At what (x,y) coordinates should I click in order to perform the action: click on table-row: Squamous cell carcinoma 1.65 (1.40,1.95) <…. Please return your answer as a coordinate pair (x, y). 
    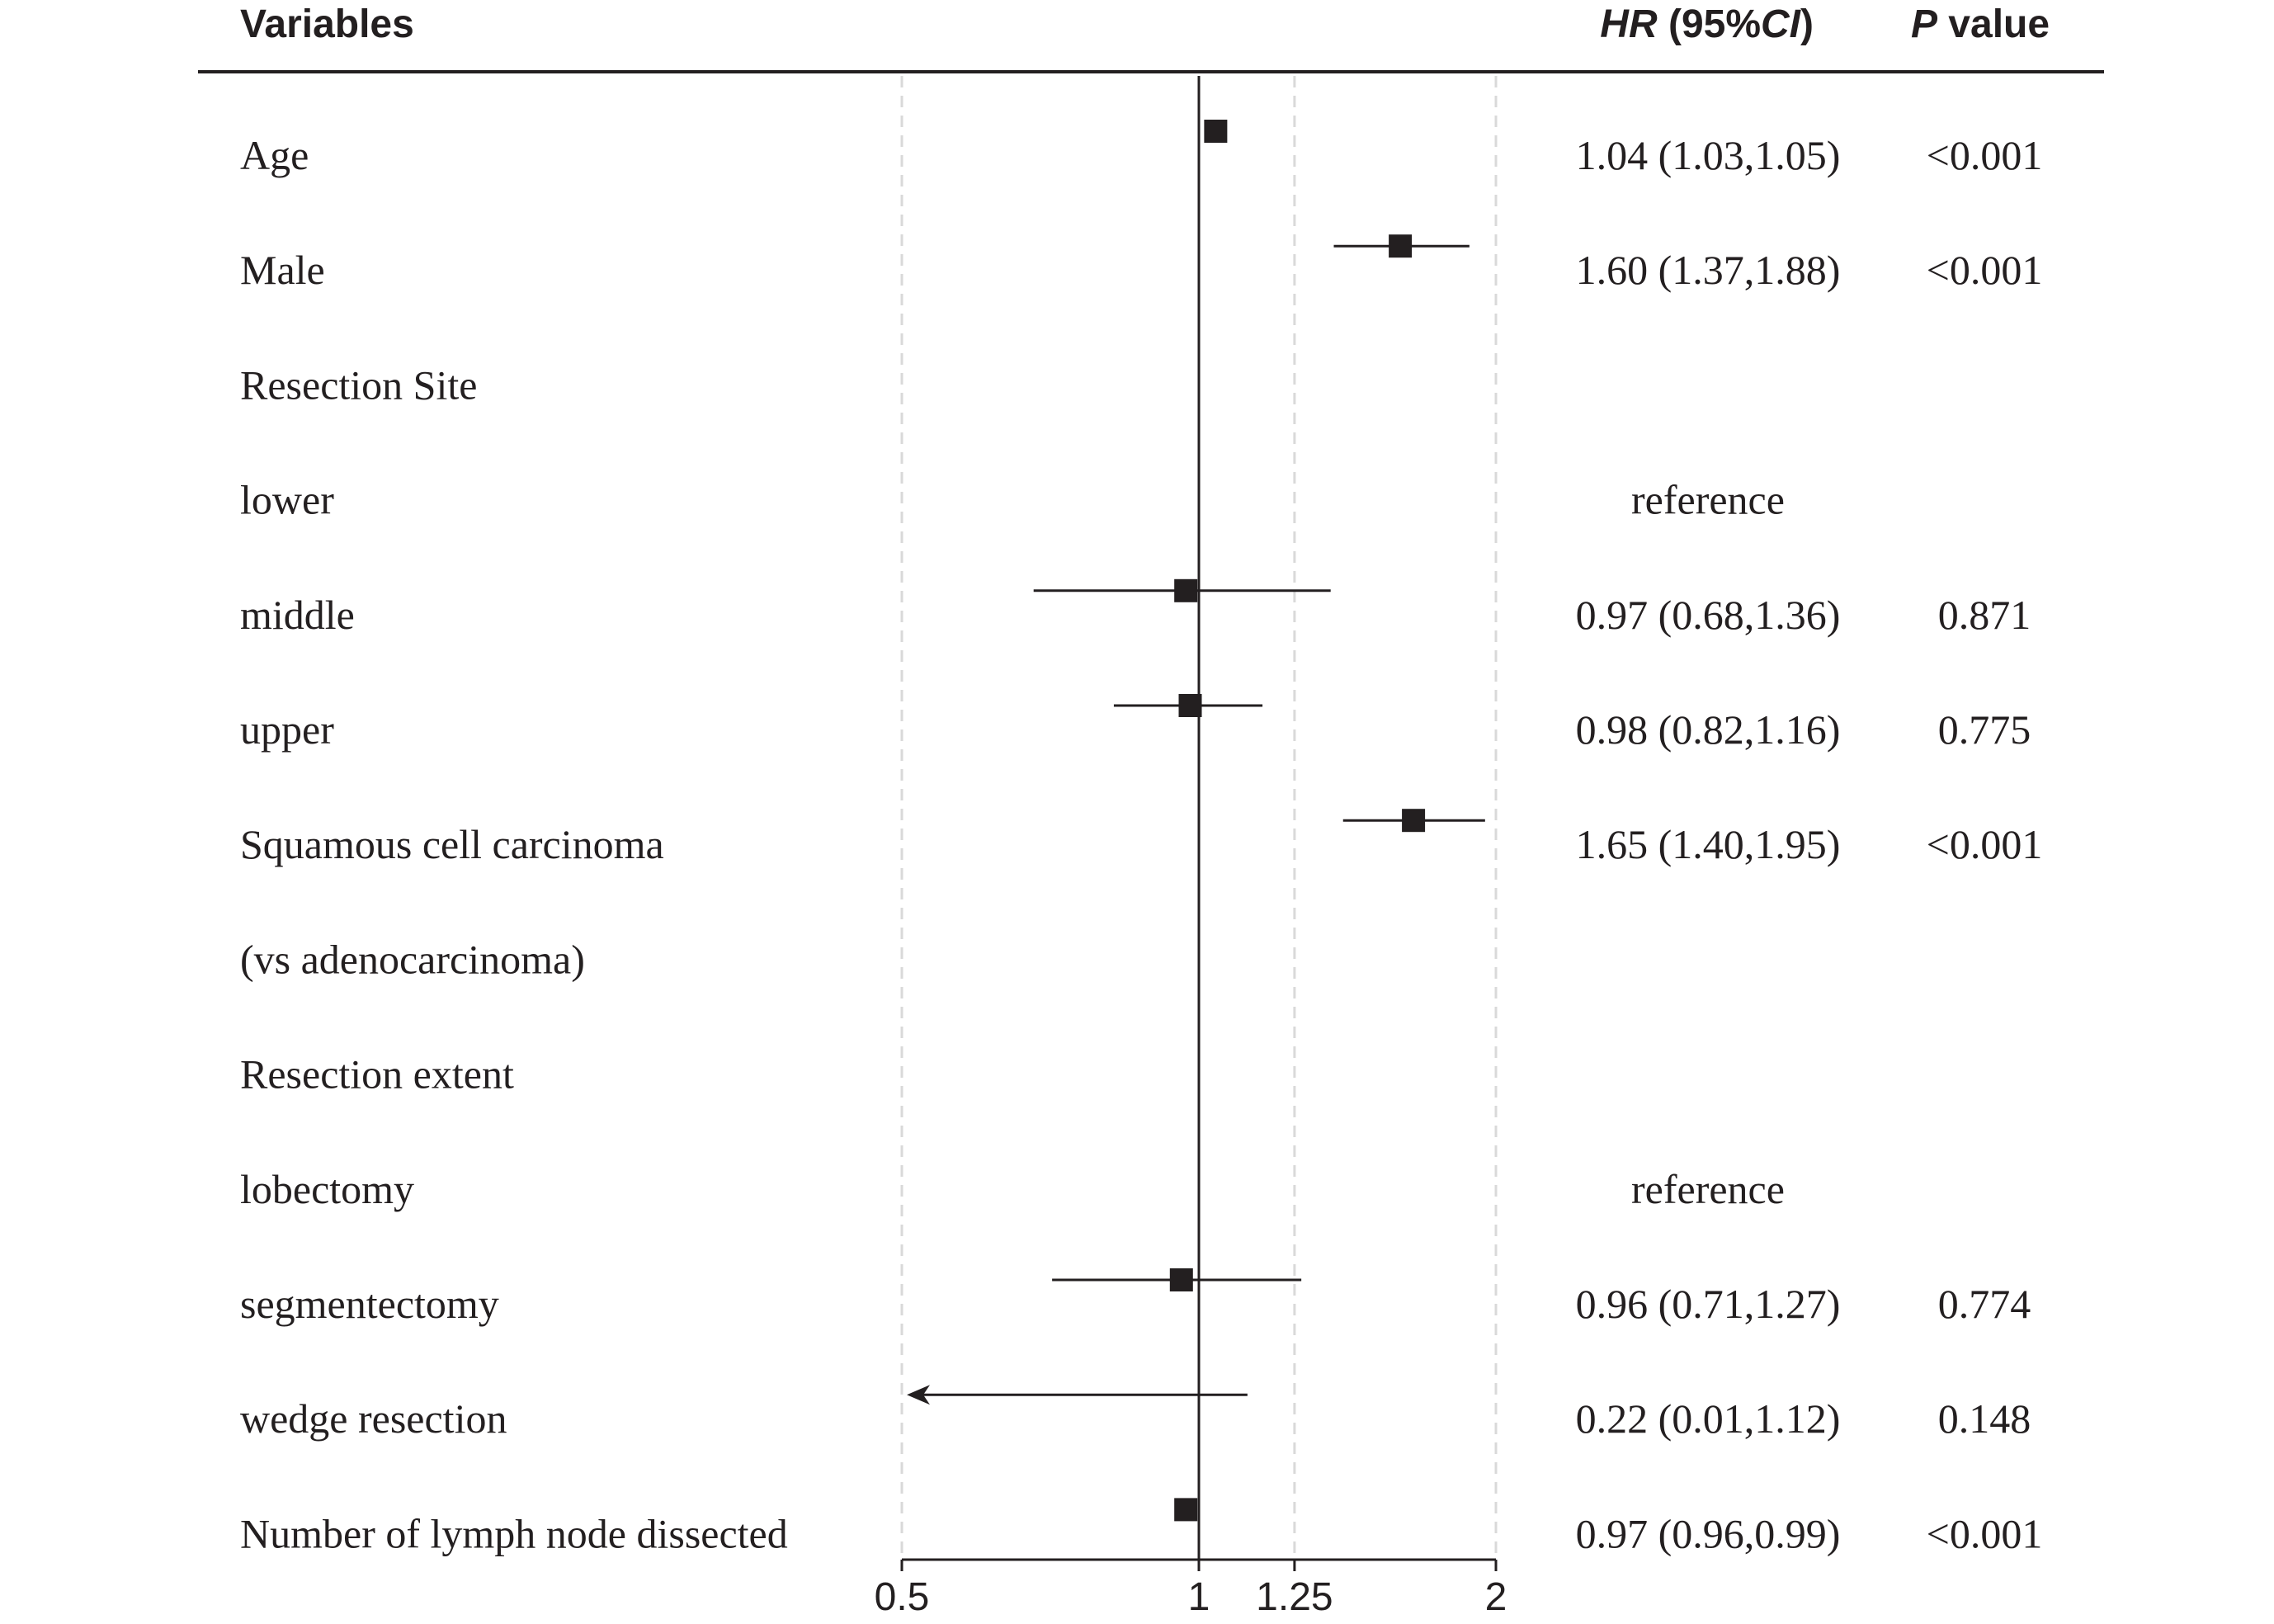
    Looking at the image, I should click on (1141, 844).